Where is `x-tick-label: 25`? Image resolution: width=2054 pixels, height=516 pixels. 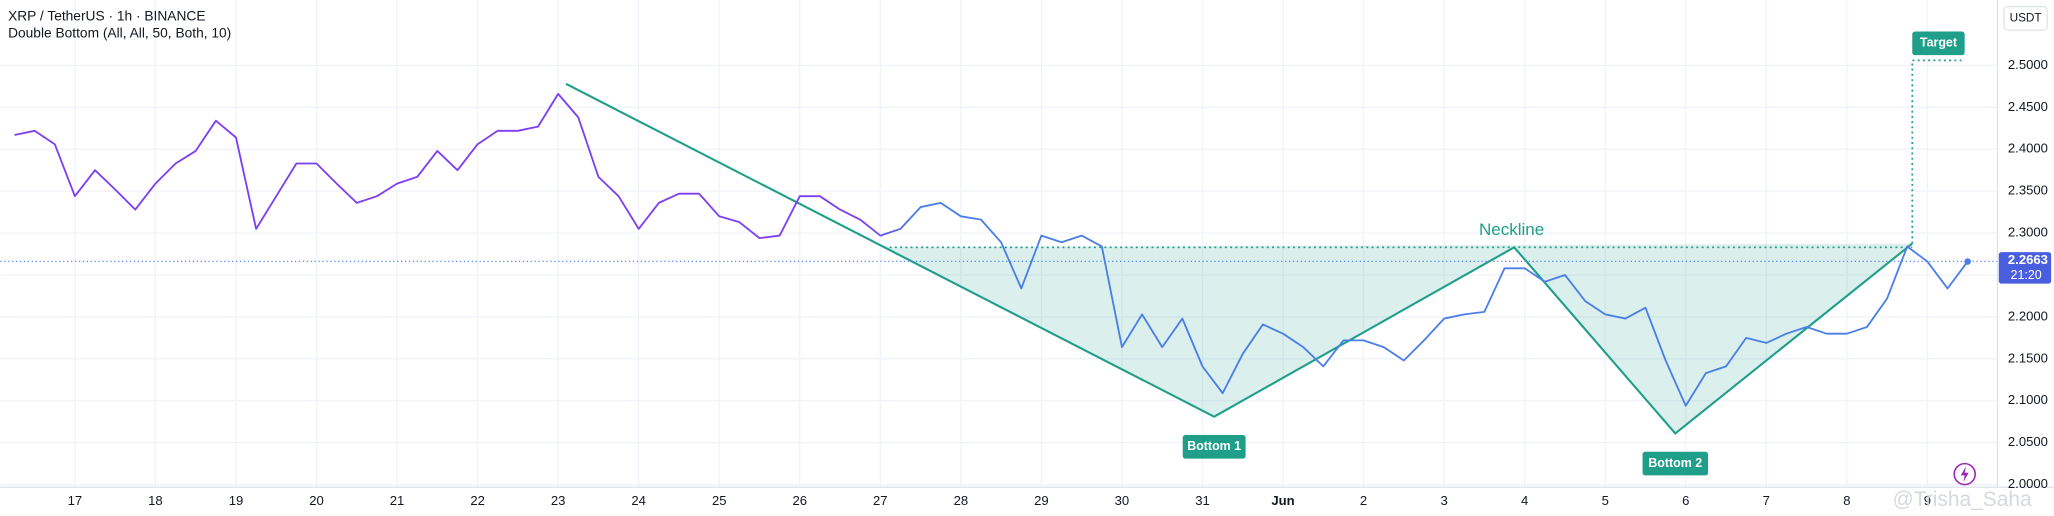 x-tick-label: 25 is located at coordinates (719, 500).